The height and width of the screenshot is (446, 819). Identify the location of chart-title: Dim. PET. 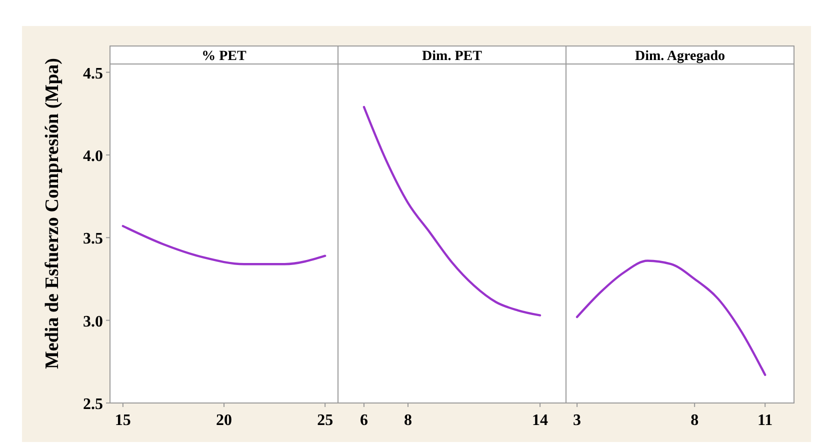
(452, 56).